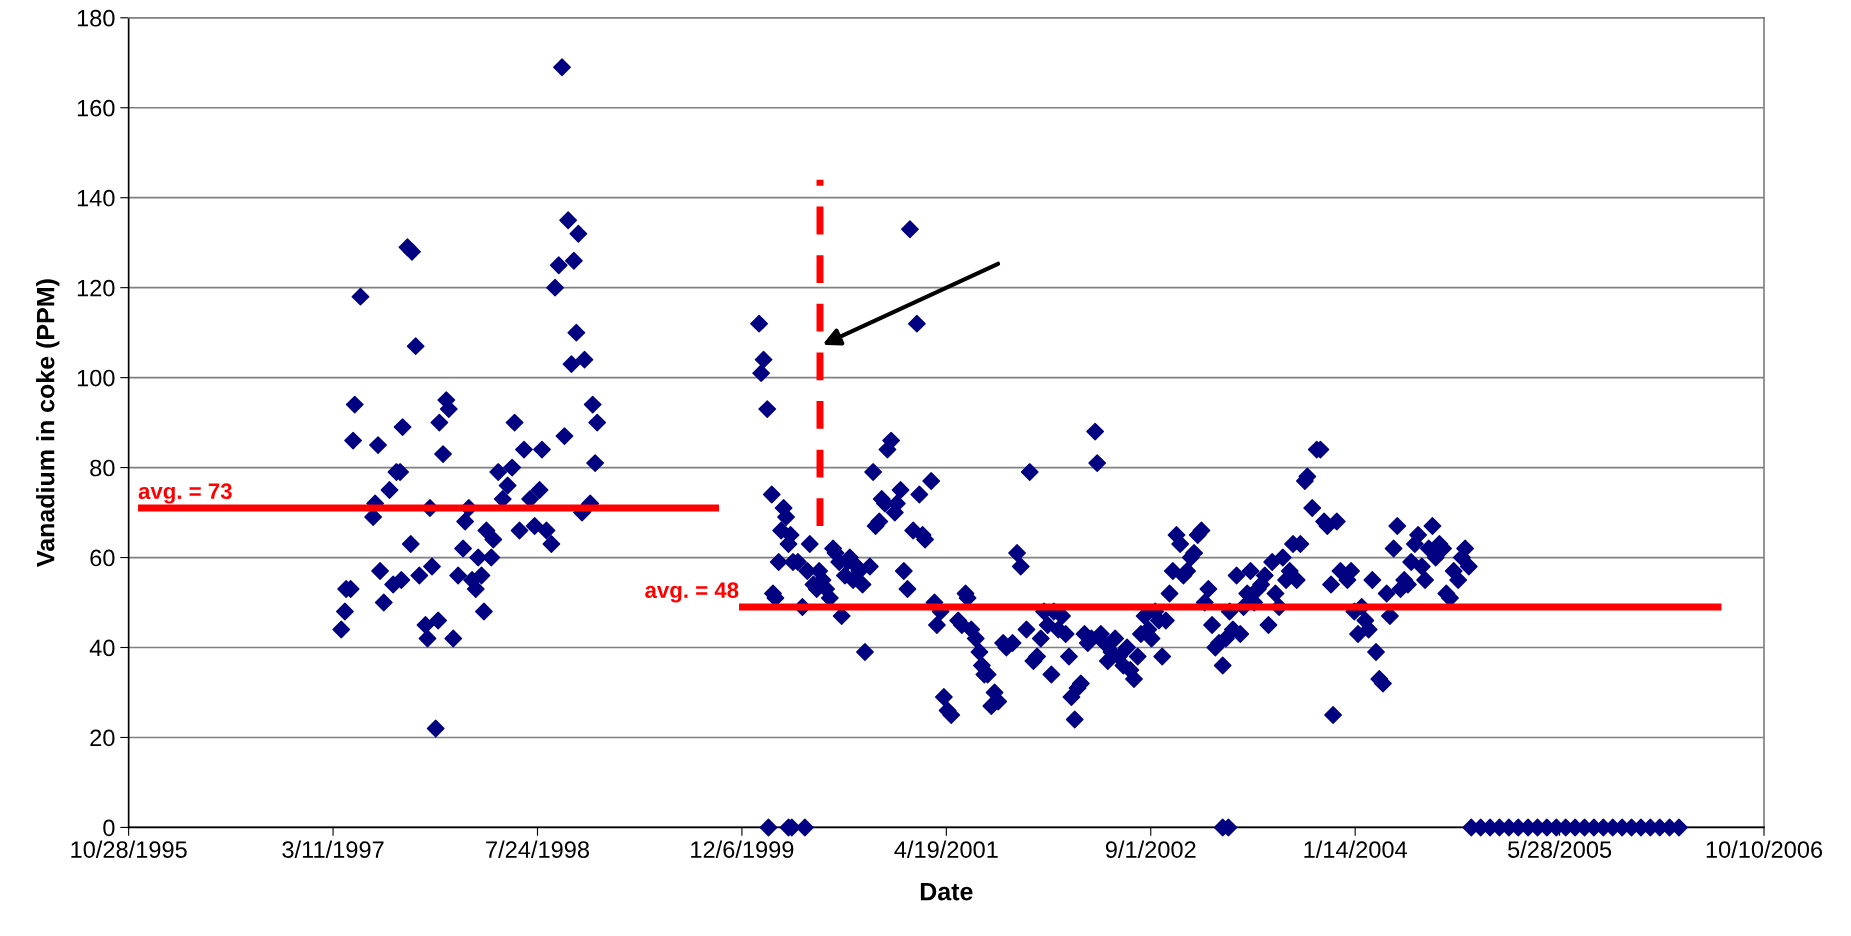 The height and width of the screenshot is (936, 1851). I want to click on x-axis-title: Date, so click(946, 891).